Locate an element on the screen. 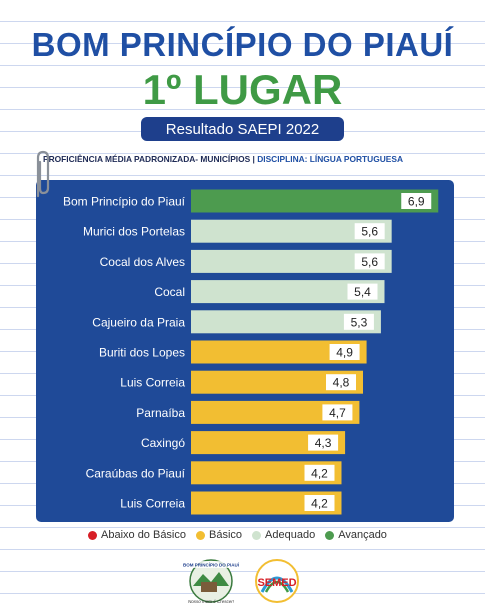  legend-item-adequado: Adequado is located at coordinates (283, 535).